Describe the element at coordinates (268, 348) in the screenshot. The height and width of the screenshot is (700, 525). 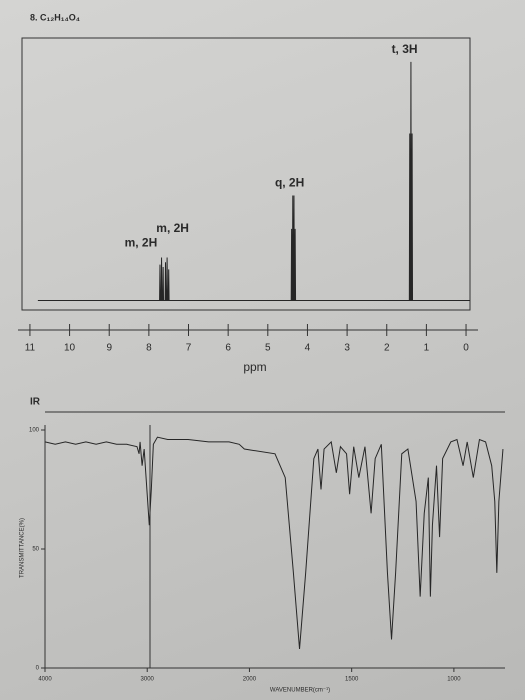
I see `x-tick-label: 5` at that location.